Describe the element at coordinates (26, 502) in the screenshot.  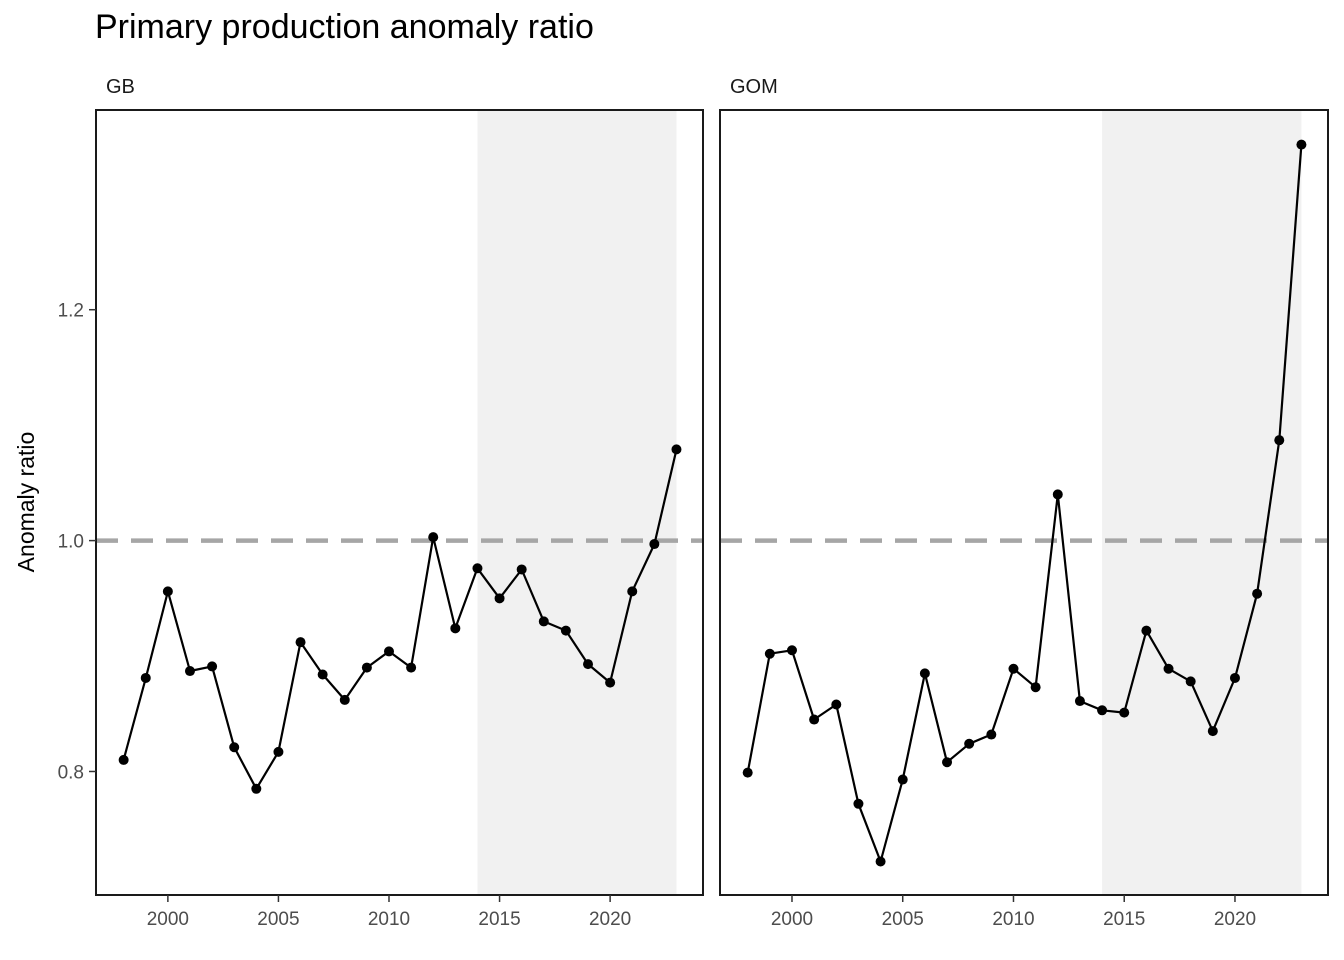
I see `y-axis-label: Anomaly ratio` at that location.